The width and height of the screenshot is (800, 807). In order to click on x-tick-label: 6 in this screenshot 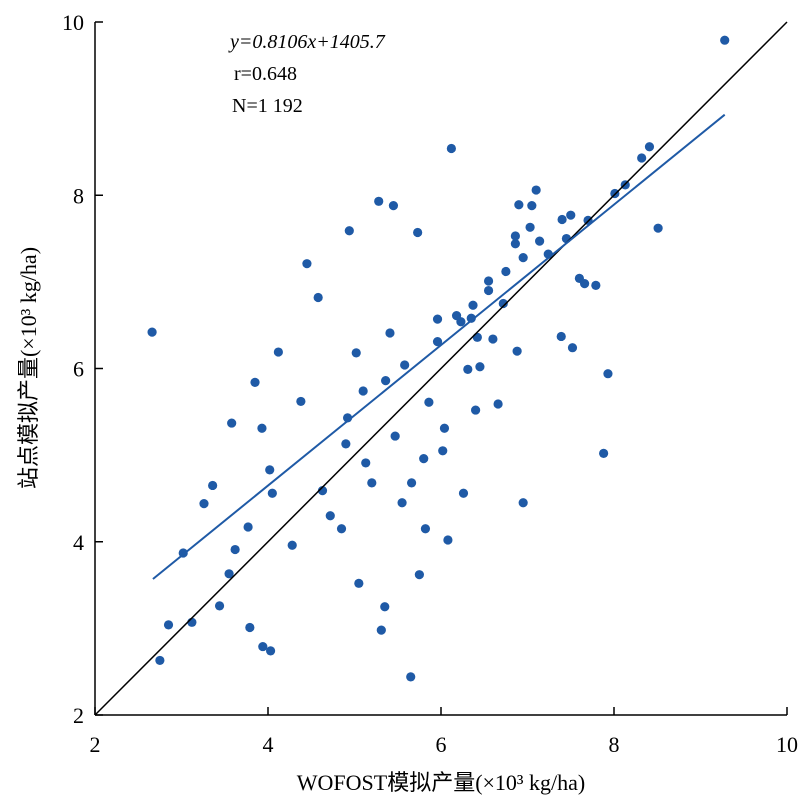, I will do `click(441, 744)`.